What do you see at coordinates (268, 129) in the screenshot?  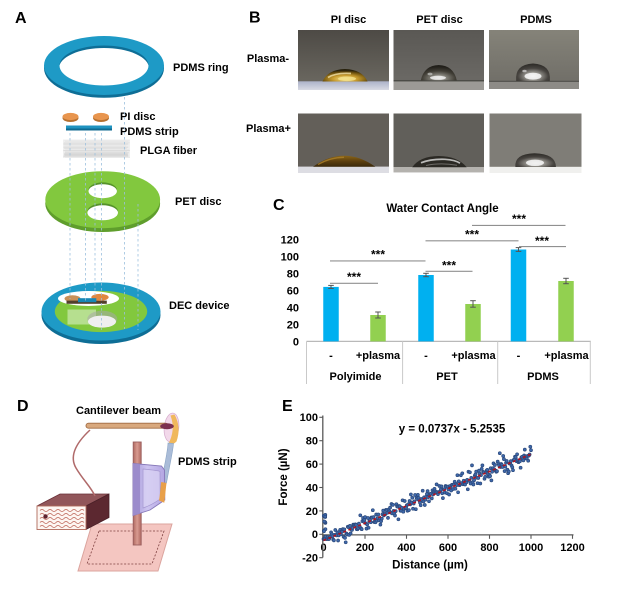 I see `svg-text: Plasma+` at bounding box center [268, 129].